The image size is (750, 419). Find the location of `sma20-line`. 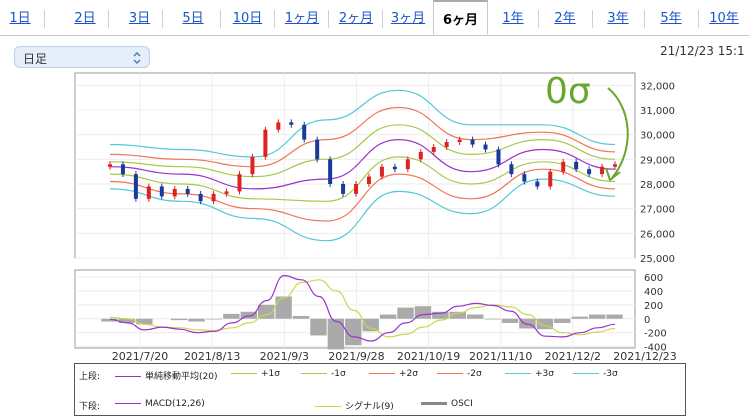

sma20-line is located at coordinates (362, 164).